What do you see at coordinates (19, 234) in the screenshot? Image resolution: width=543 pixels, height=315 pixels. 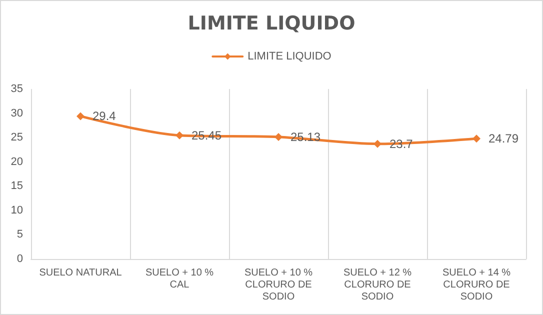 I see `y-tick-label: 5` at bounding box center [19, 234].